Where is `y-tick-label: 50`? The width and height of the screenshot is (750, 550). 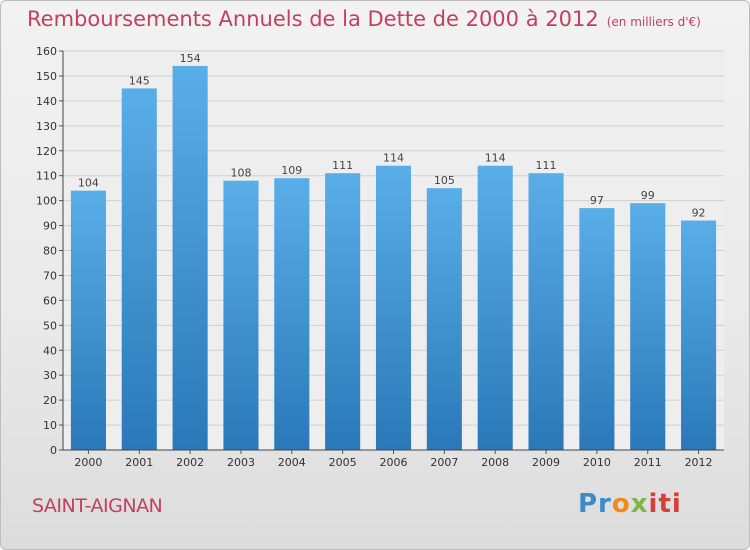 y-tick-label: 50 is located at coordinates (50, 325).